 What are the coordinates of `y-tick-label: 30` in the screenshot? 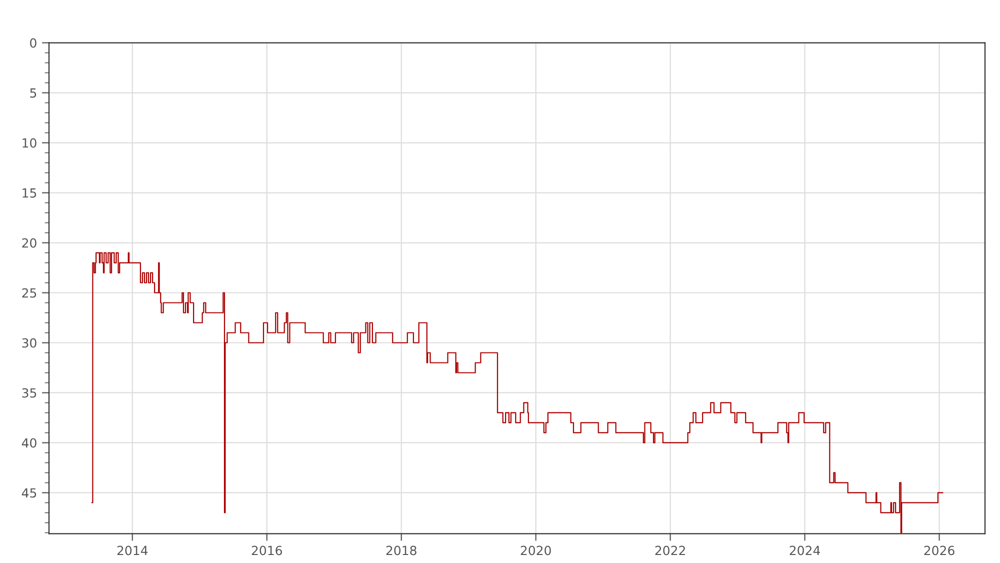 It's located at (29, 343).